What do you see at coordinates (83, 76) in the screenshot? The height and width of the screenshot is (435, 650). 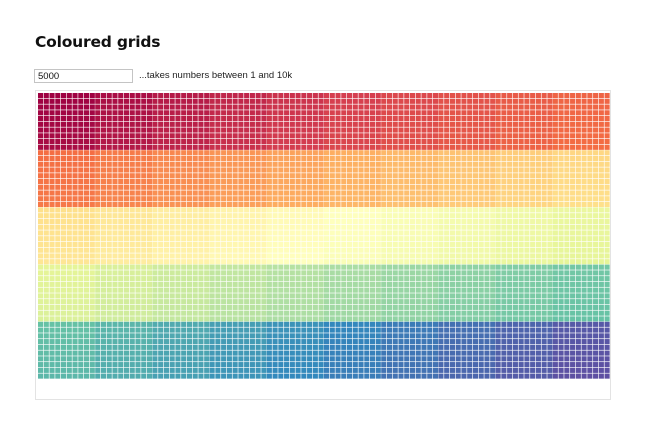 I see `count-input` at bounding box center [83, 76].